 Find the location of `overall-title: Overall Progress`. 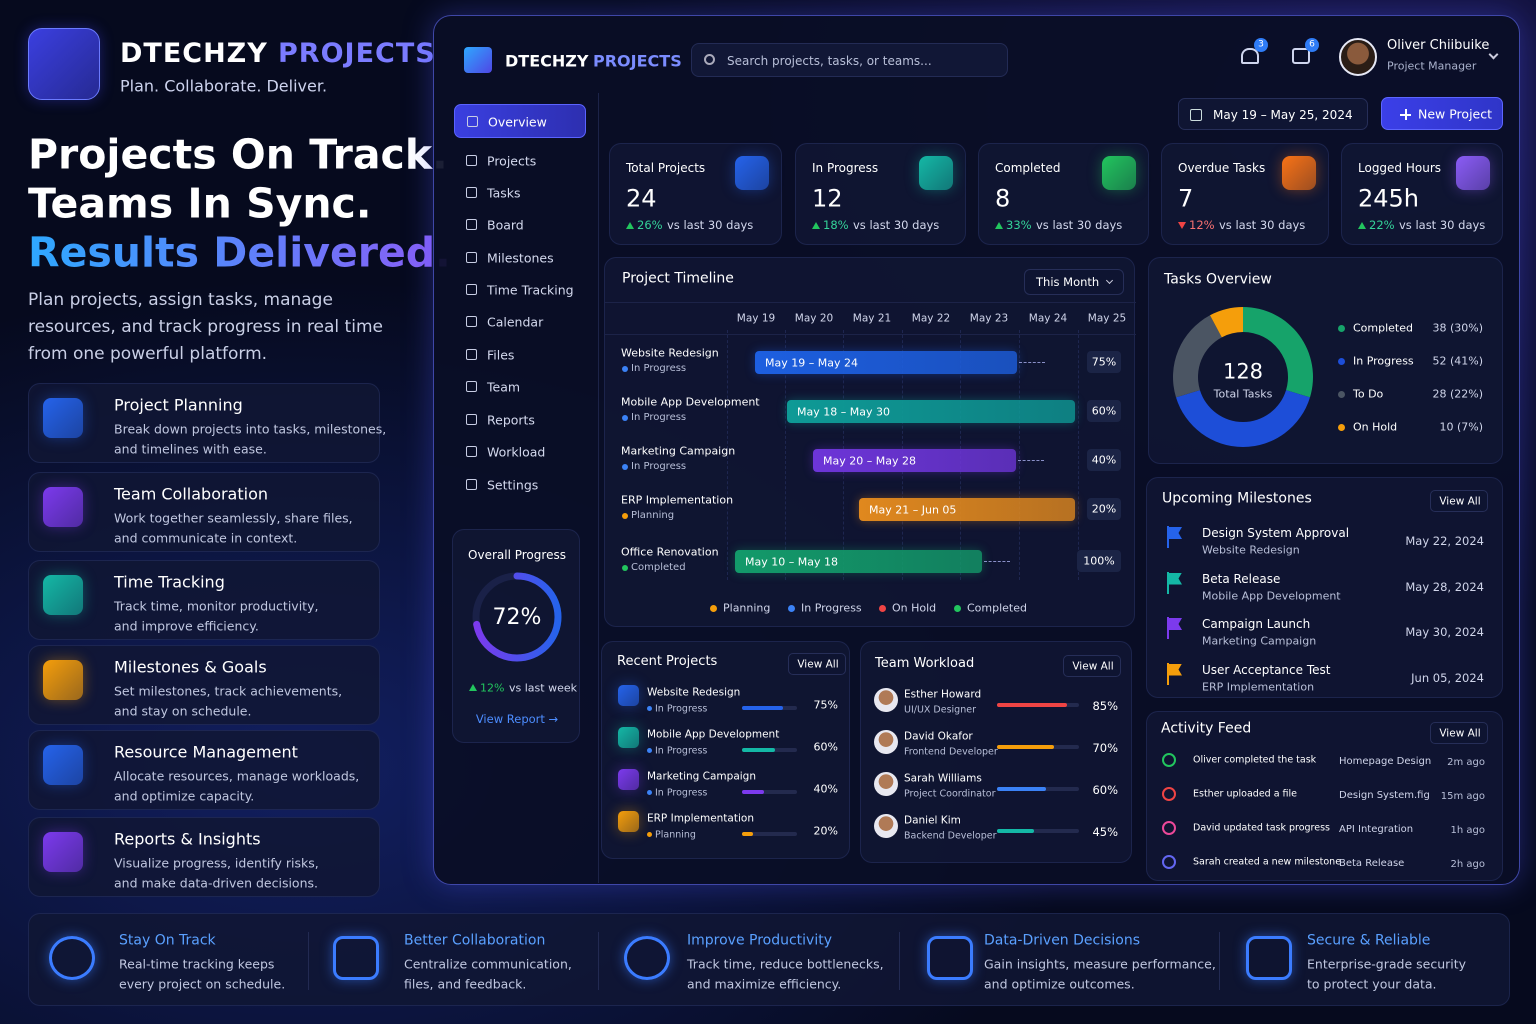

overall-title: Overall Progress is located at coordinates (517, 554).